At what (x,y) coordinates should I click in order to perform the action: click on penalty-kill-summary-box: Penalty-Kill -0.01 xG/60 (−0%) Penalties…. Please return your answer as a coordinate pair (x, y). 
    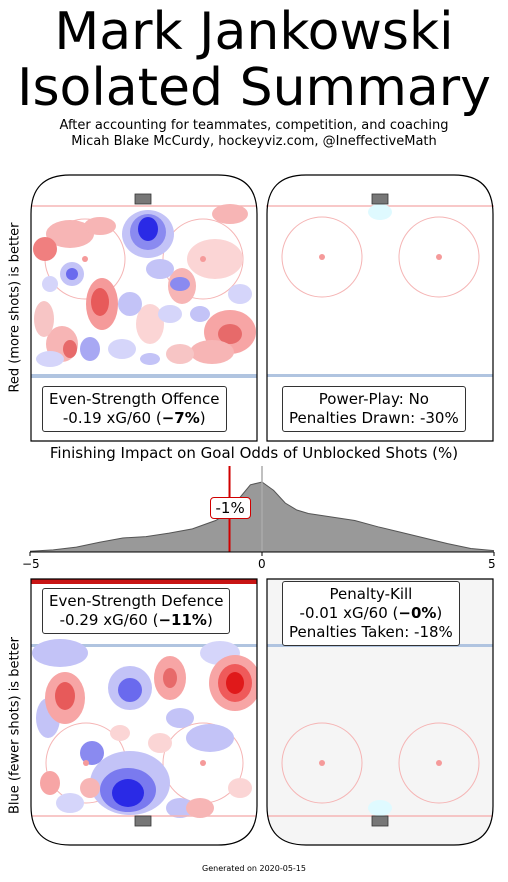
    Looking at the image, I should click on (371, 613).